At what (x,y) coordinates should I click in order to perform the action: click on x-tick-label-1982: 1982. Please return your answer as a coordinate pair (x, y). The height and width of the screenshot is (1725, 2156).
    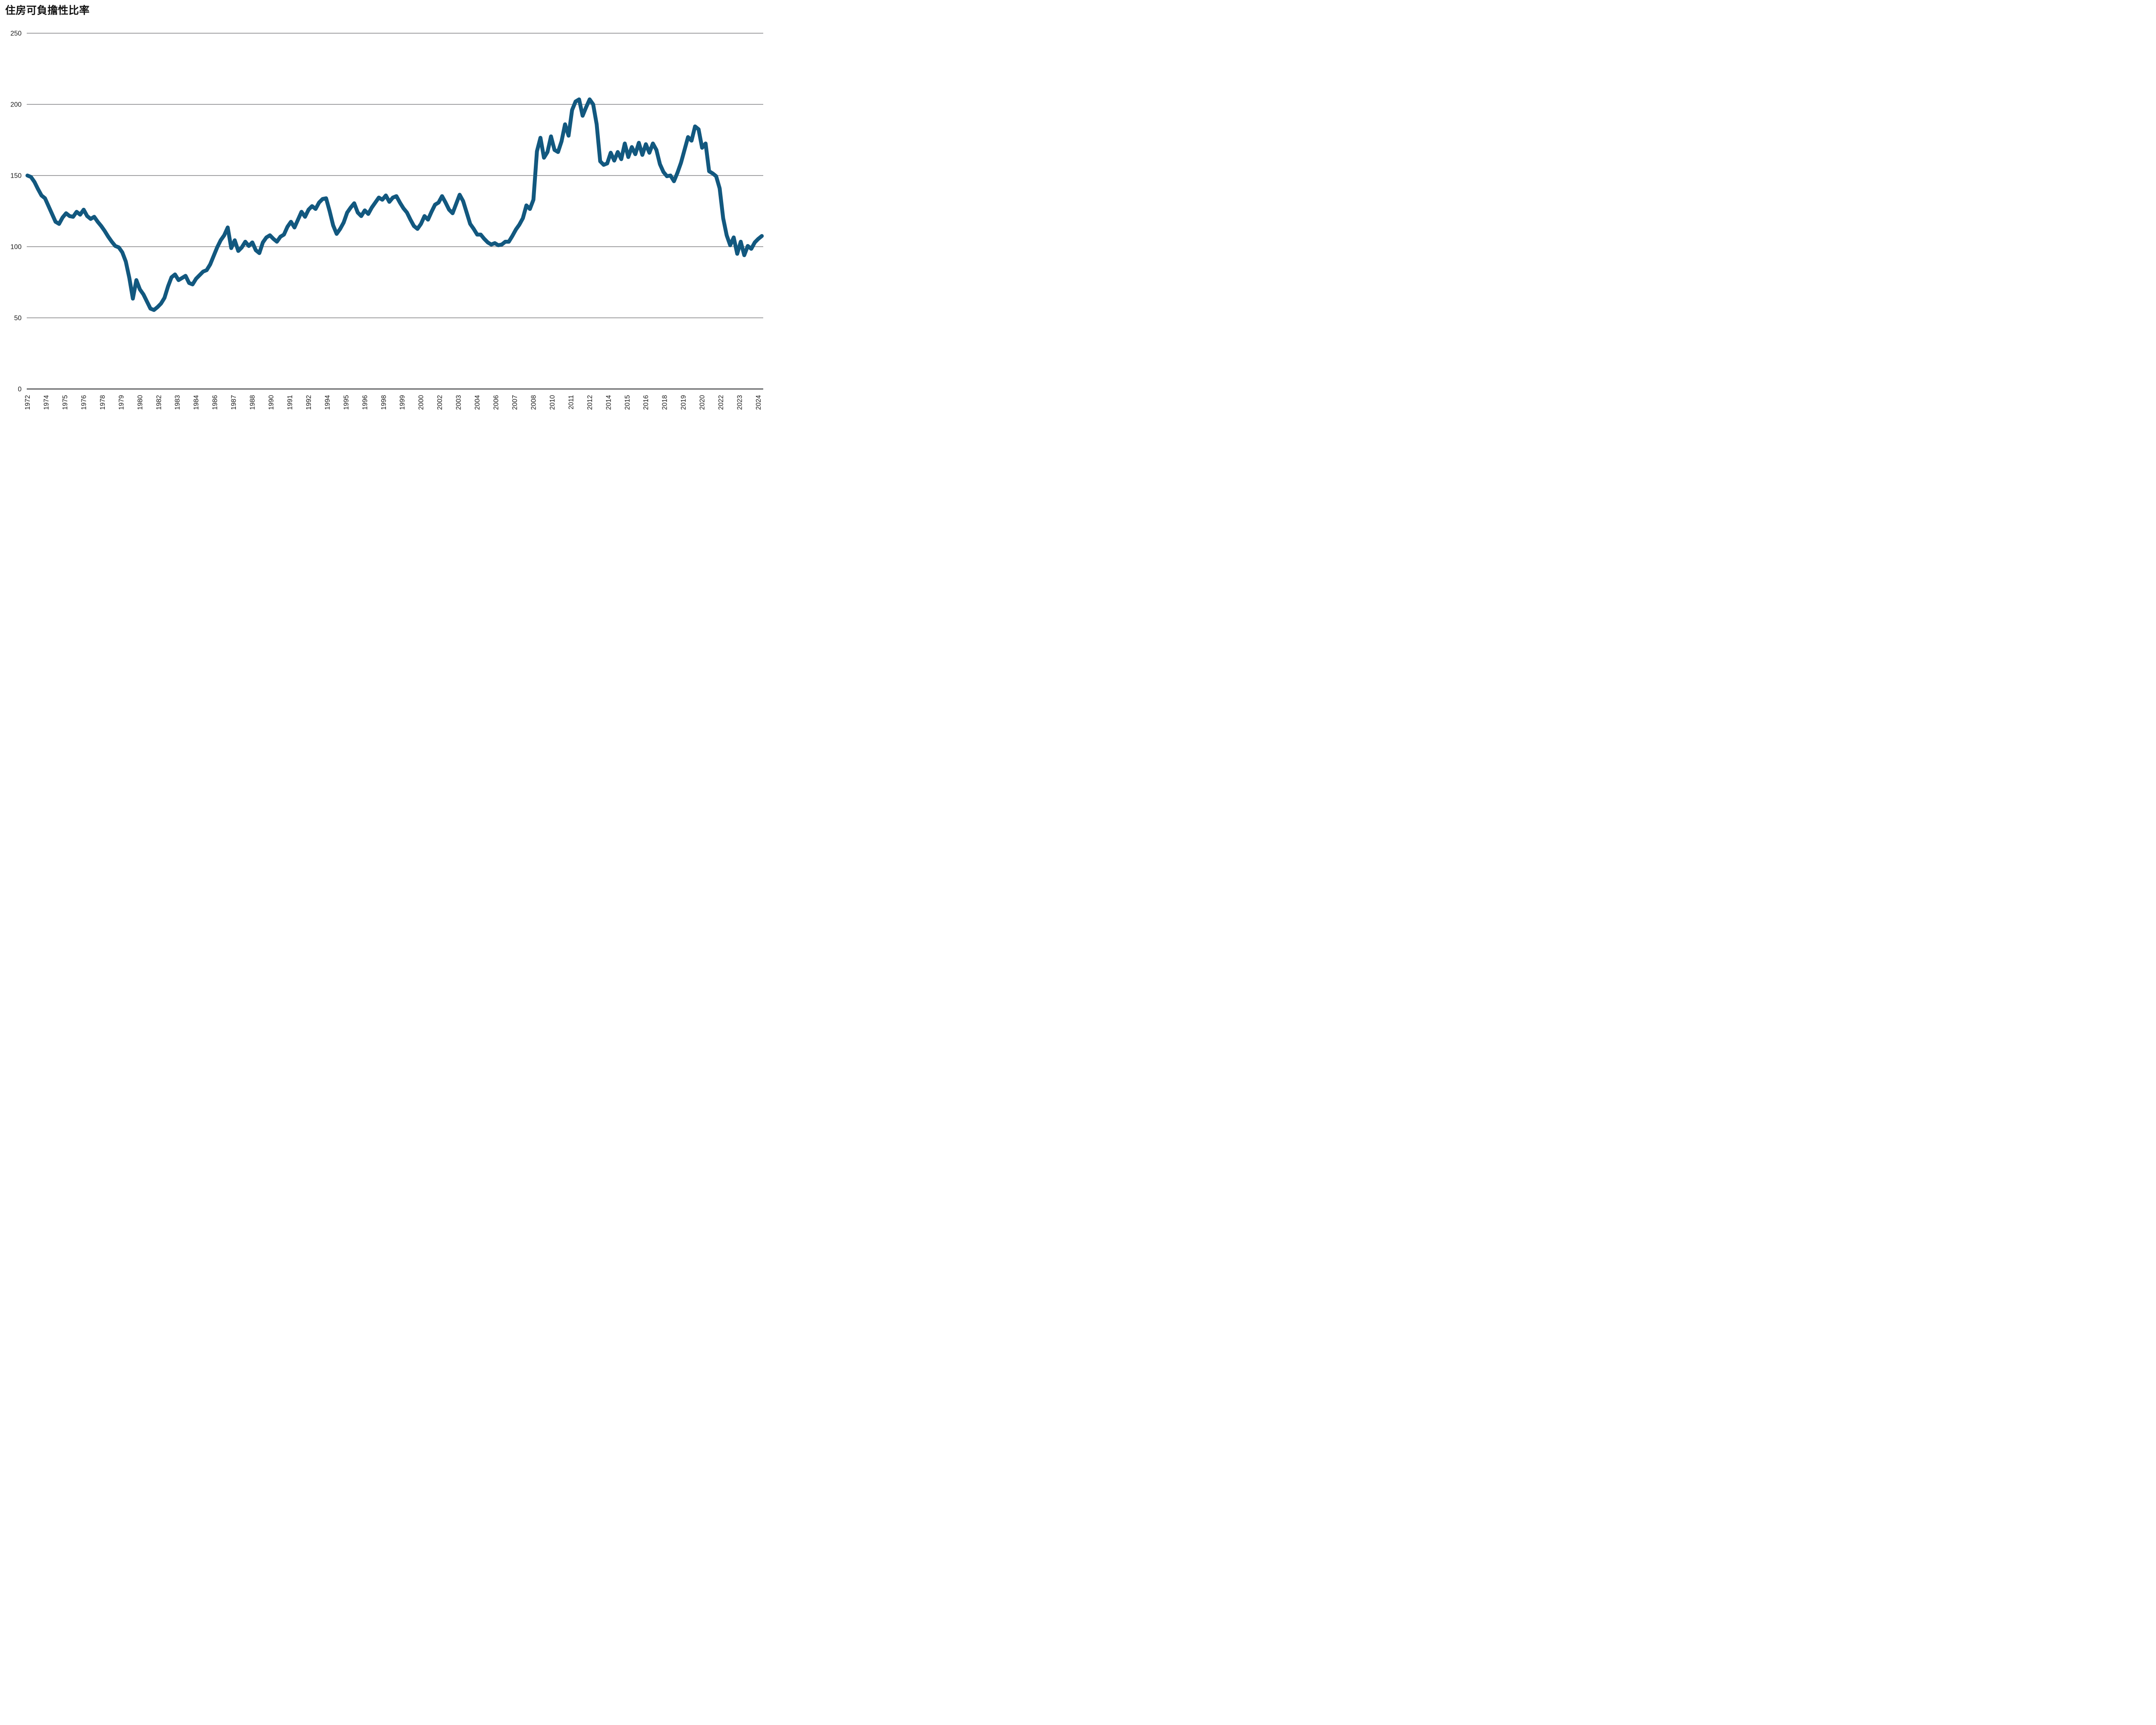
    Looking at the image, I should click on (159, 403).